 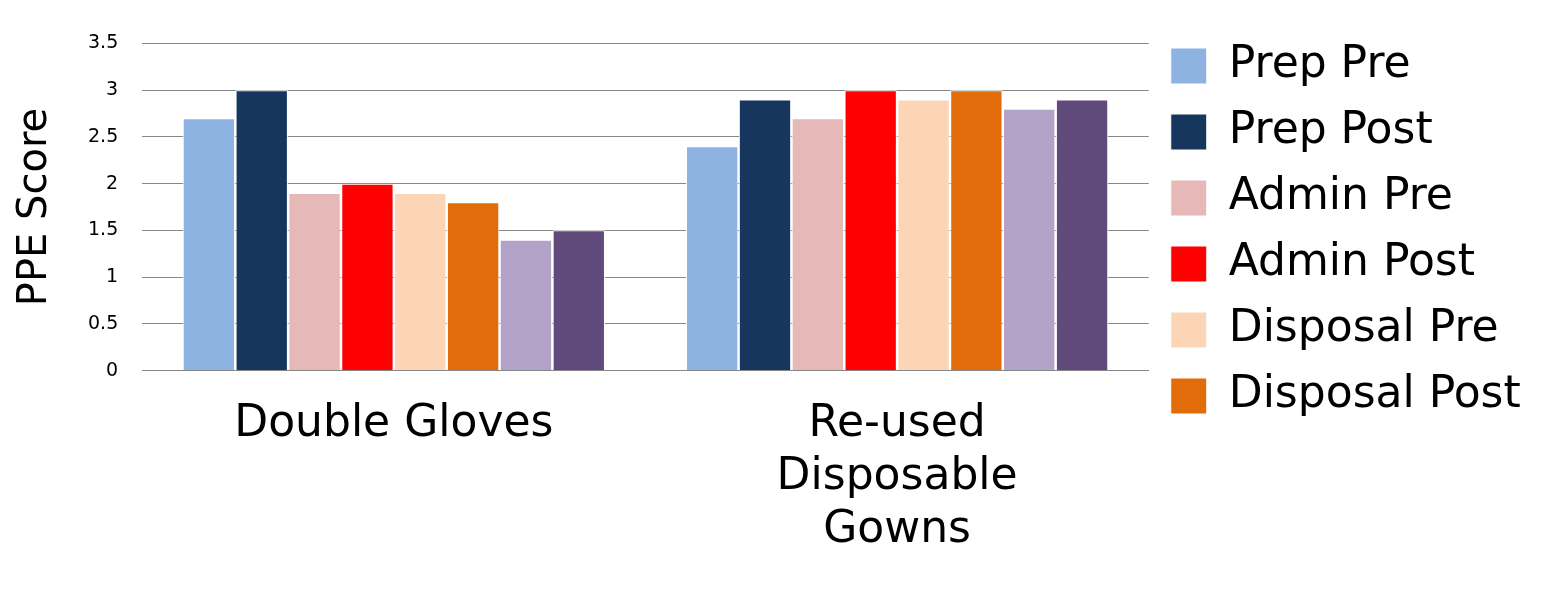 I want to click on legend-label: Disposal Post, so click(x=1374, y=392).